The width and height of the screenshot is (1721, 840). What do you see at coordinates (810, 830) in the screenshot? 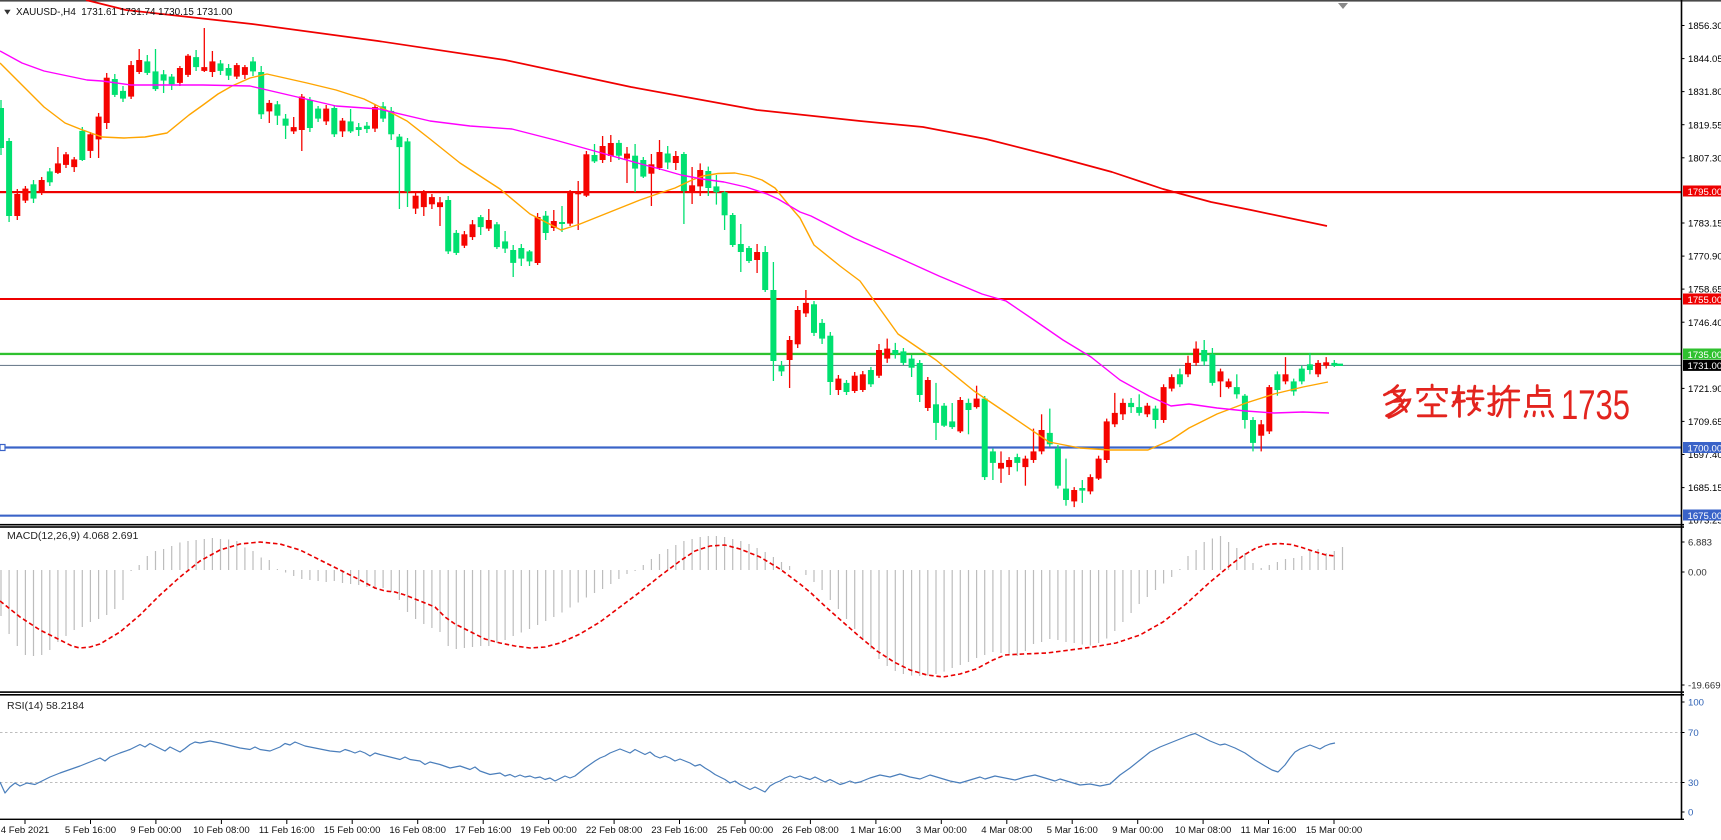
I see `svg-text: 26 Feb 08:00` at bounding box center [810, 830].